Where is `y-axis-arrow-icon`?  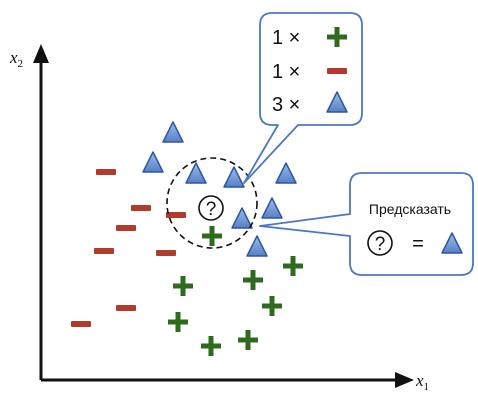 y-axis-arrow-icon is located at coordinates (41, 53).